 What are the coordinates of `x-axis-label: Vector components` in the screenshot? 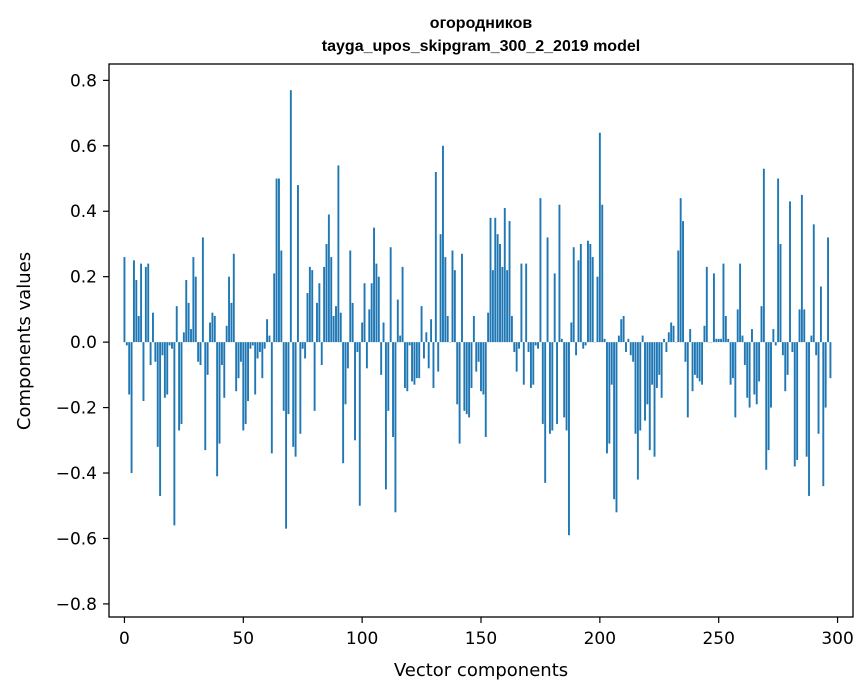 It's located at (481, 670).